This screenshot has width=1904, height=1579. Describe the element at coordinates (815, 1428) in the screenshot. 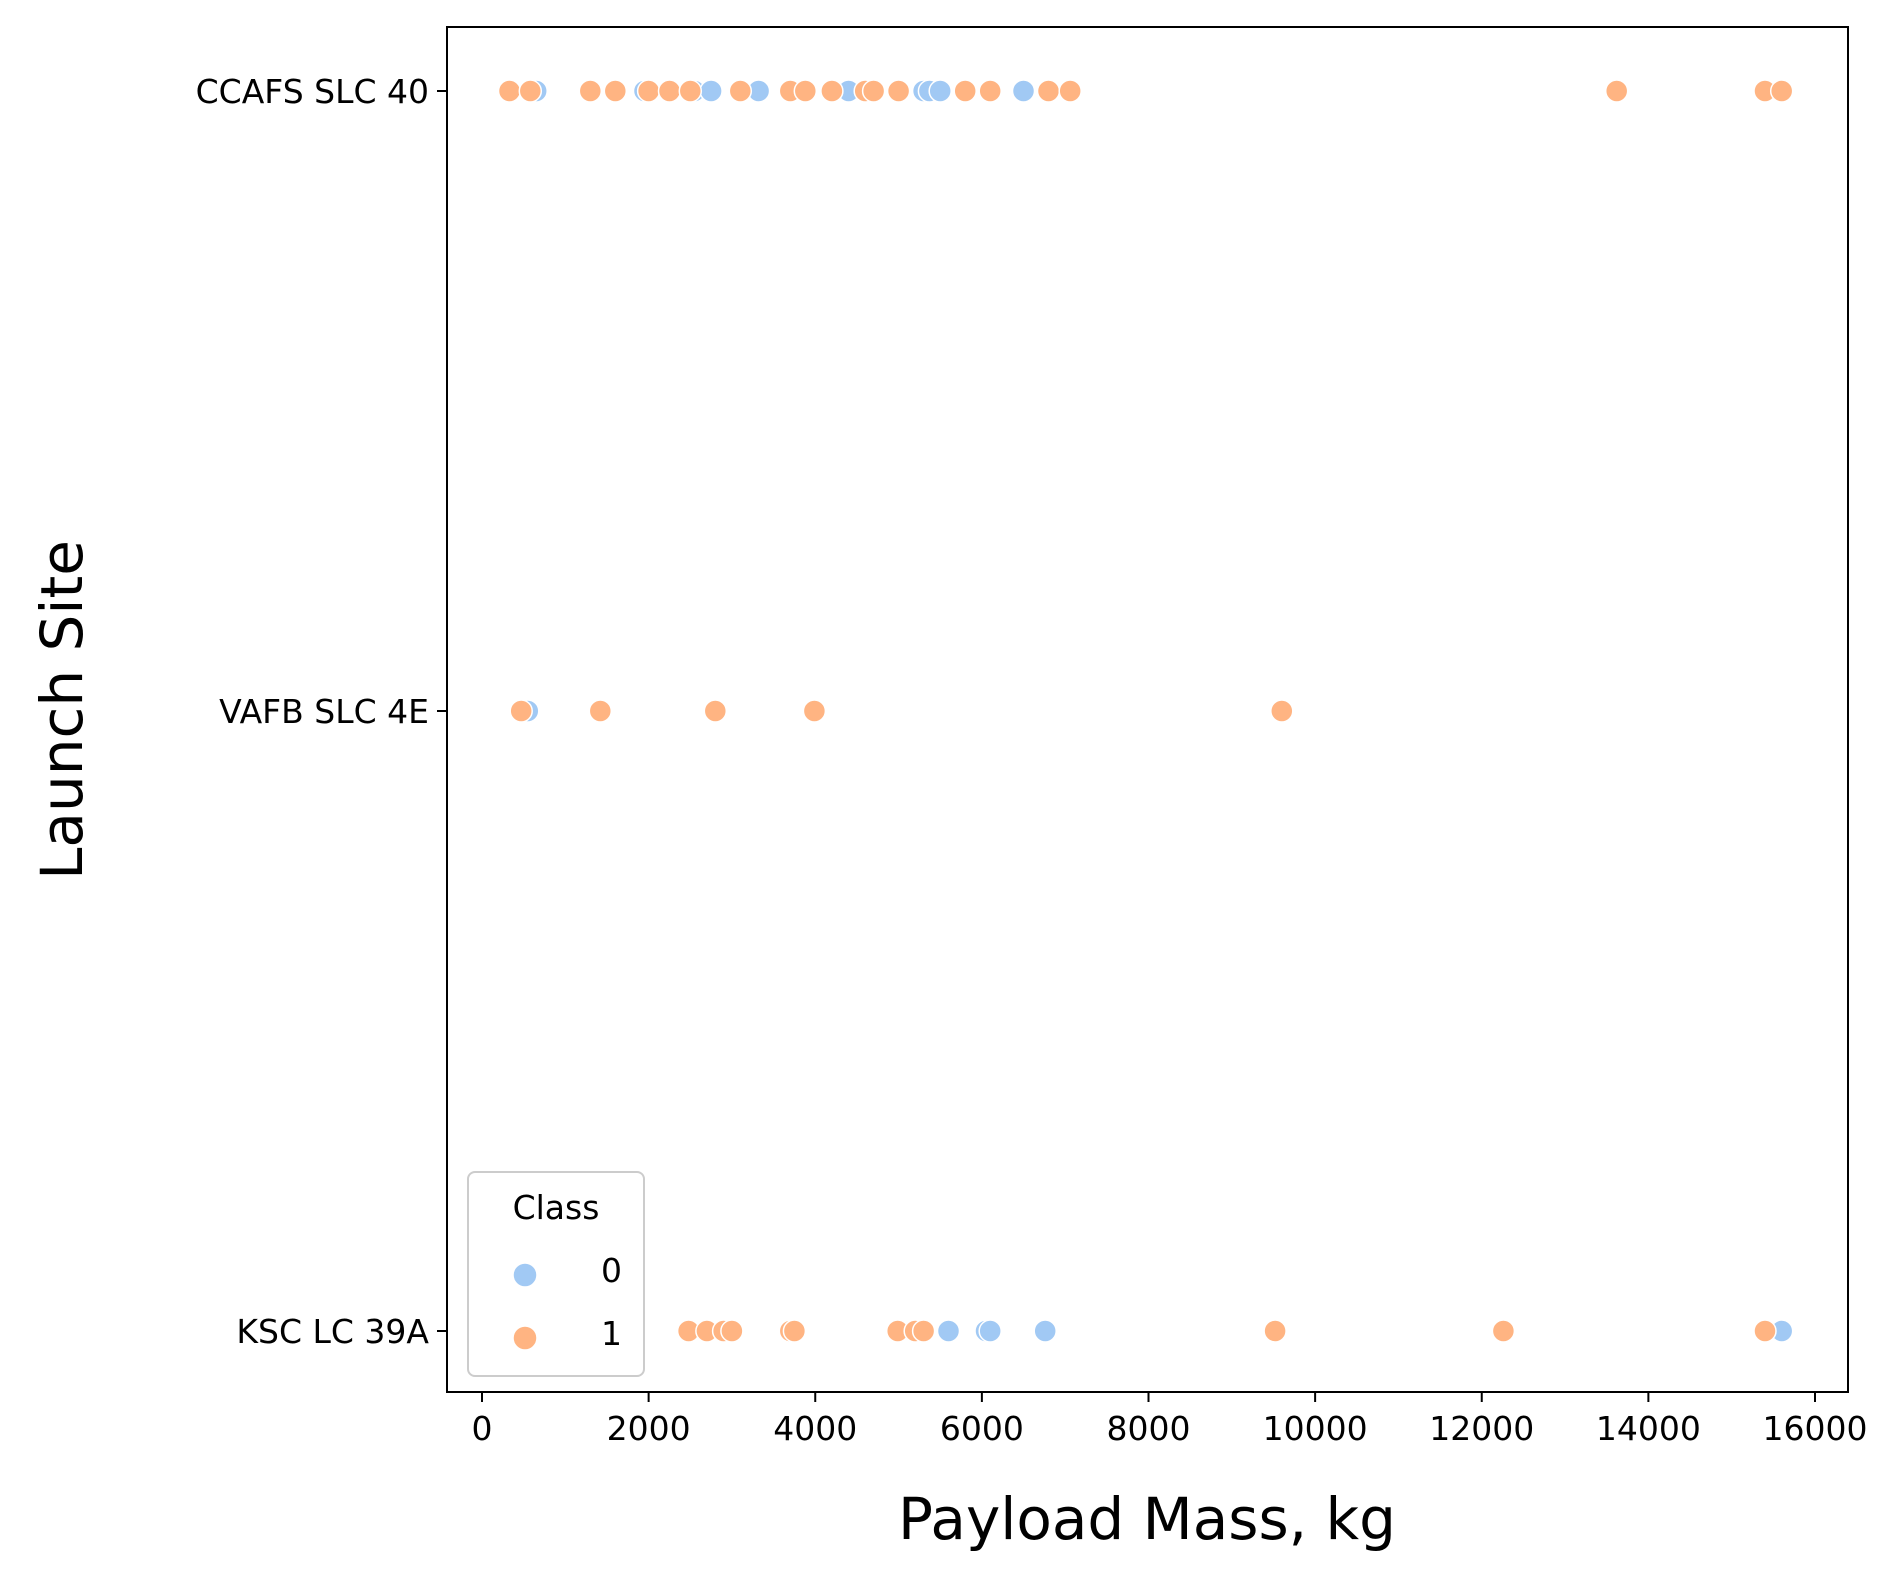

I see `x-tick-label: 4000` at that location.